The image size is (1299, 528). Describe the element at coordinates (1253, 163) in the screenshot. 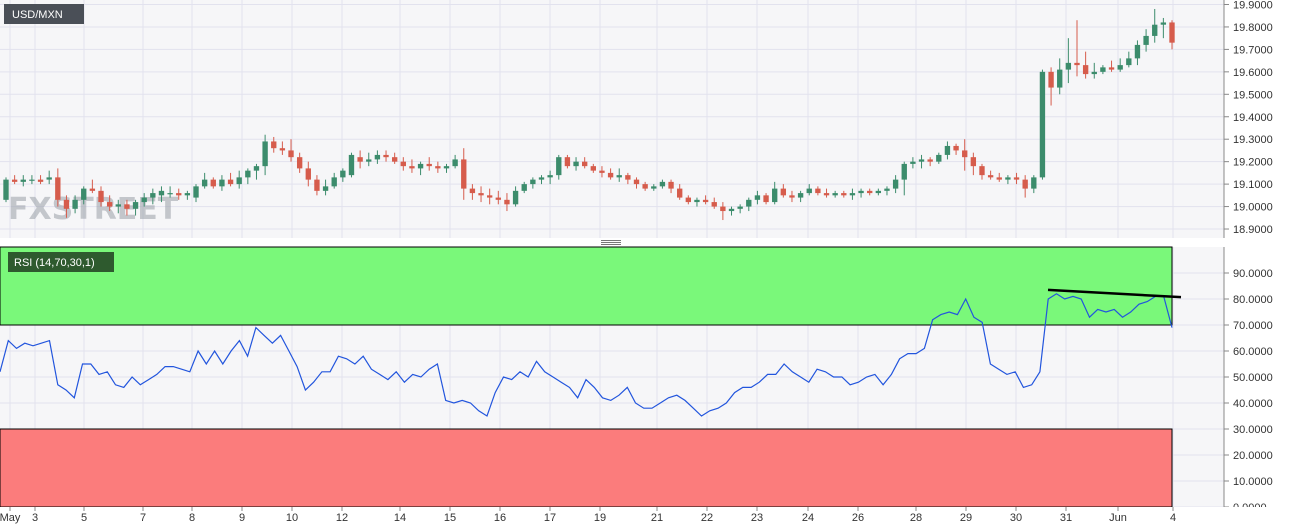

I see `price-tick-label: 19.2000` at that location.